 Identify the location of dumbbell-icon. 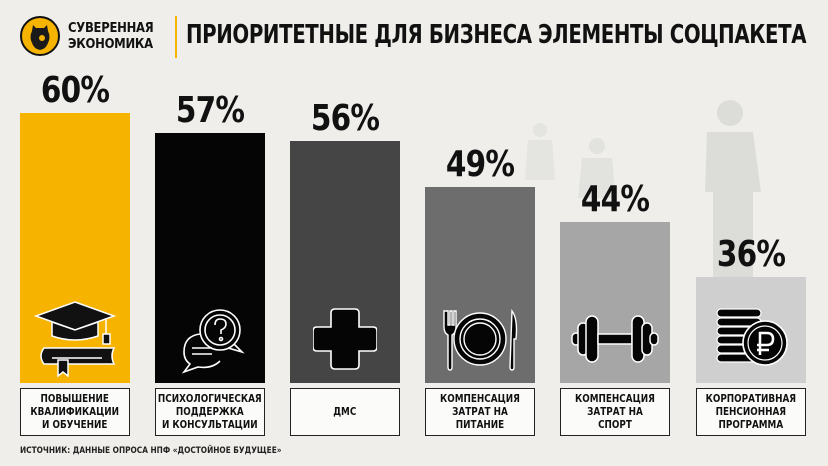
(615, 339).